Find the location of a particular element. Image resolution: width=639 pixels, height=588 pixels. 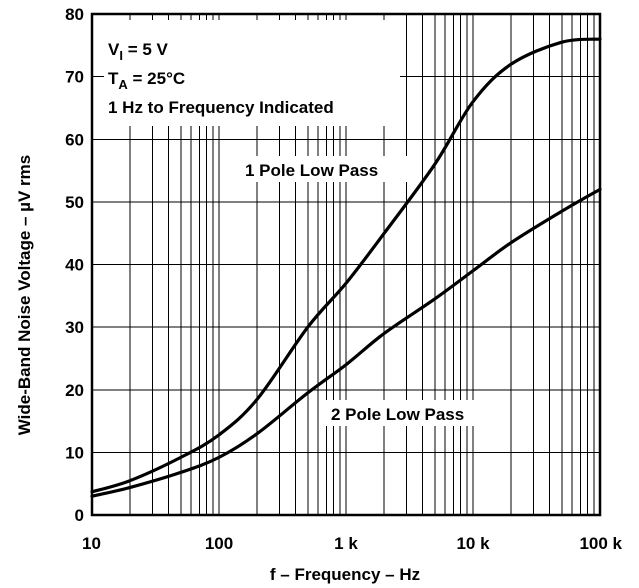

series-label-2-backdrop is located at coordinates (414, 413).